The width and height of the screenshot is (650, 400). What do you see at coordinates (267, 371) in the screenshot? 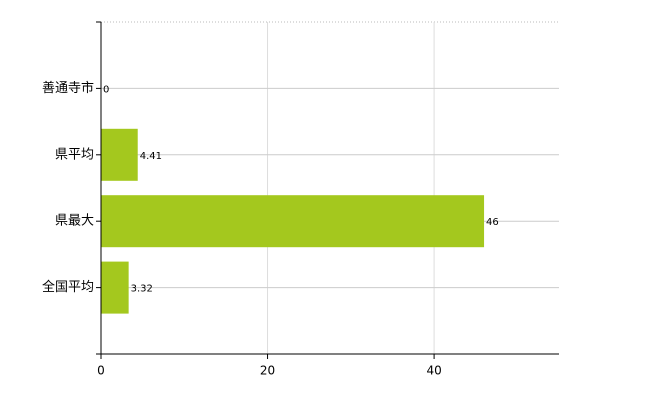
I see `x-tick-label: 20` at bounding box center [267, 371].